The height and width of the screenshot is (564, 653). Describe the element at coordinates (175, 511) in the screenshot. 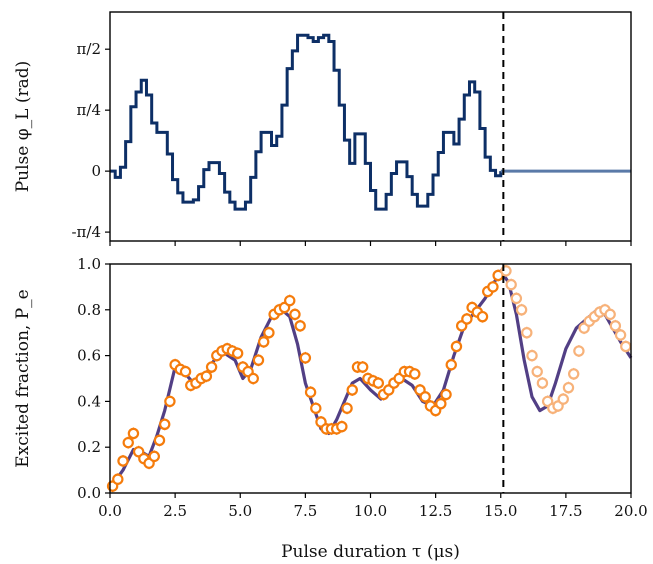

I see `bottom-x-tick-label: 2.5` at that location.